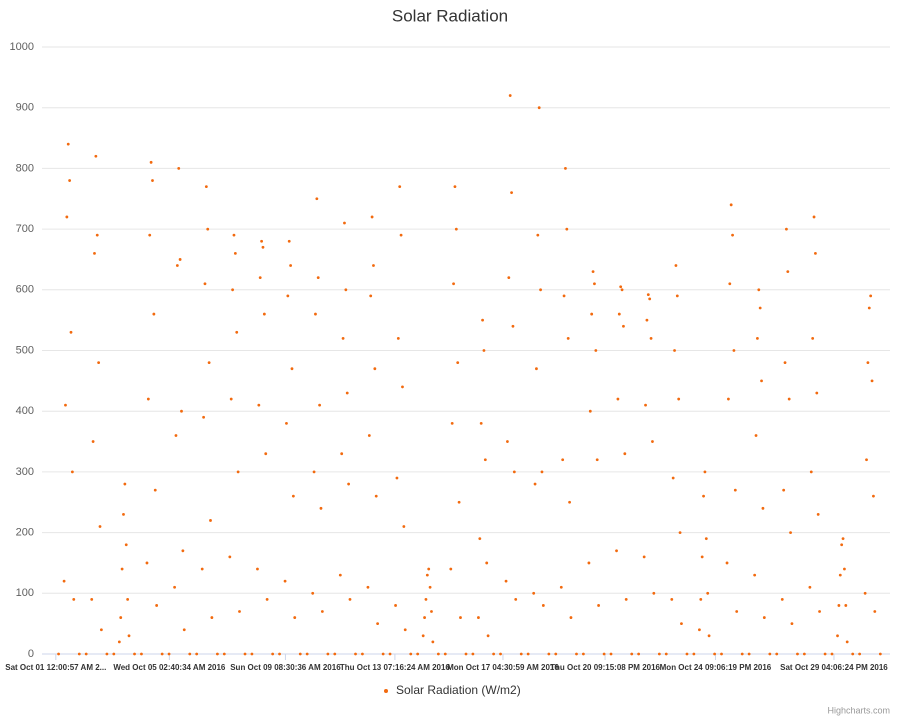 This screenshot has height=720, width=900. What do you see at coordinates (25, 472) in the screenshot?
I see `y-tick-label: 300` at bounding box center [25, 472].